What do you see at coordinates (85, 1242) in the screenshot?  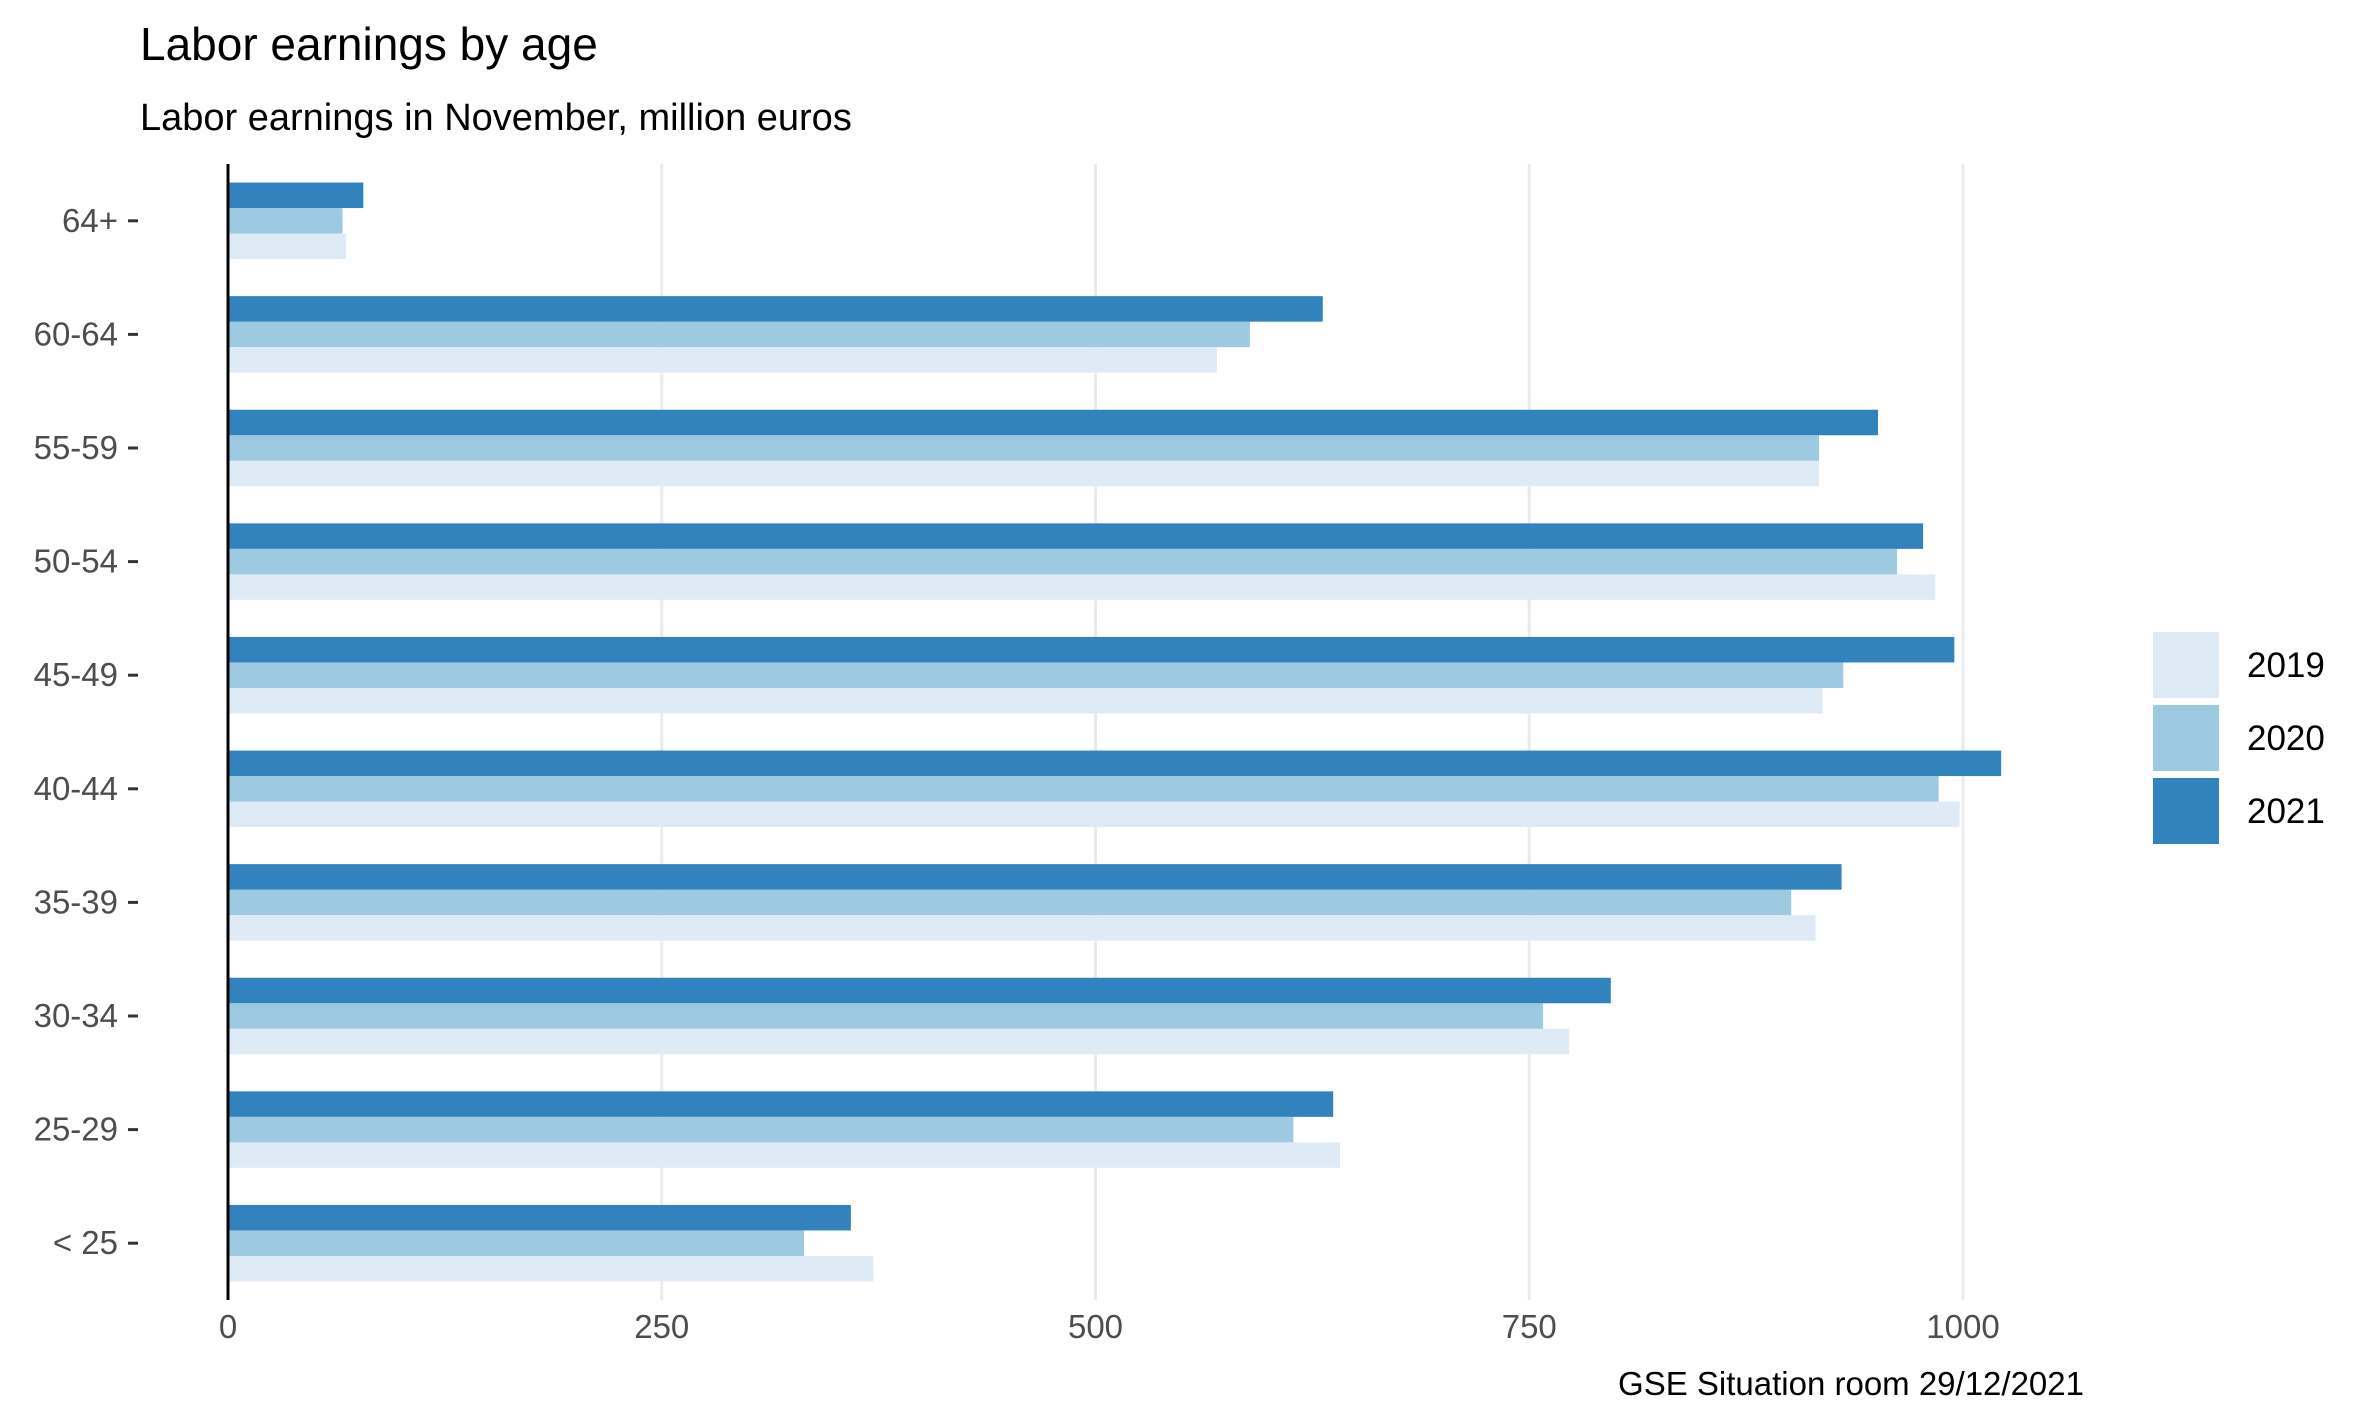 I see `y-tick-label: < 25` at bounding box center [85, 1242].